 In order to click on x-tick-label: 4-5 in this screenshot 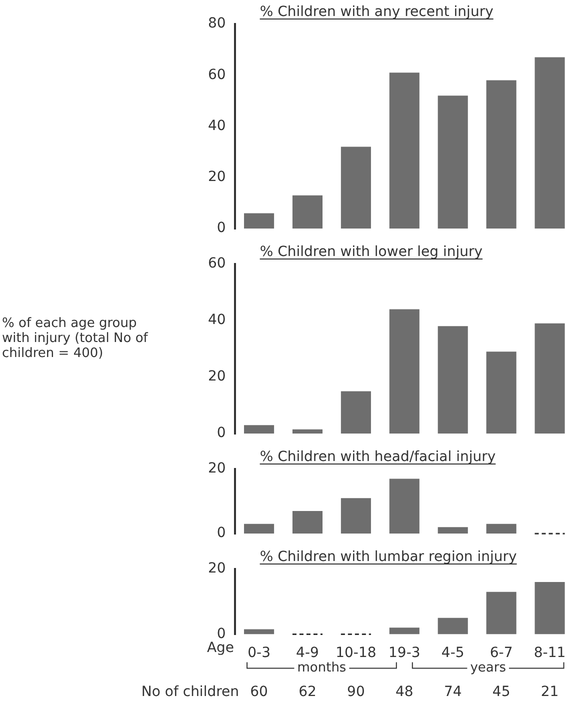, I will do `click(452, 653)`.